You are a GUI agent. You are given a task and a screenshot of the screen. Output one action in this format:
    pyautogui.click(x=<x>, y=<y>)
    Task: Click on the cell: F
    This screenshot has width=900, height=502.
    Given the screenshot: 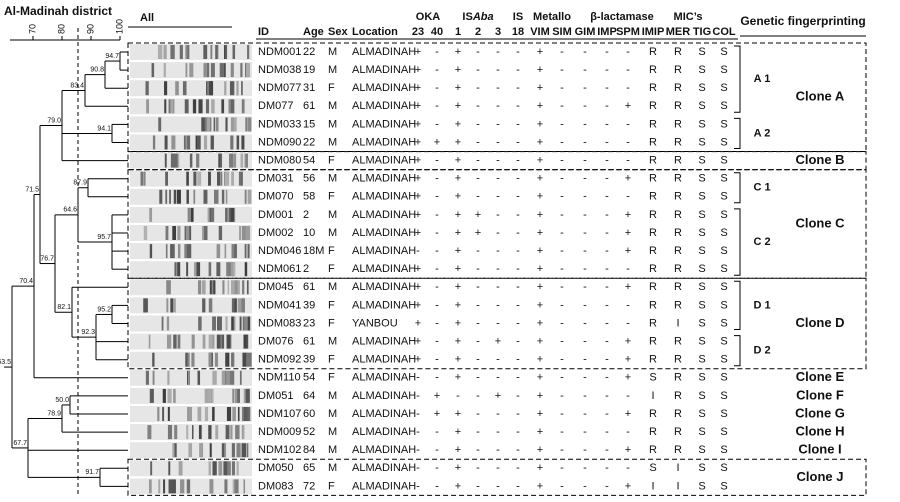 What is the action you would take?
    pyautogui.click(x=331, y=251)
    